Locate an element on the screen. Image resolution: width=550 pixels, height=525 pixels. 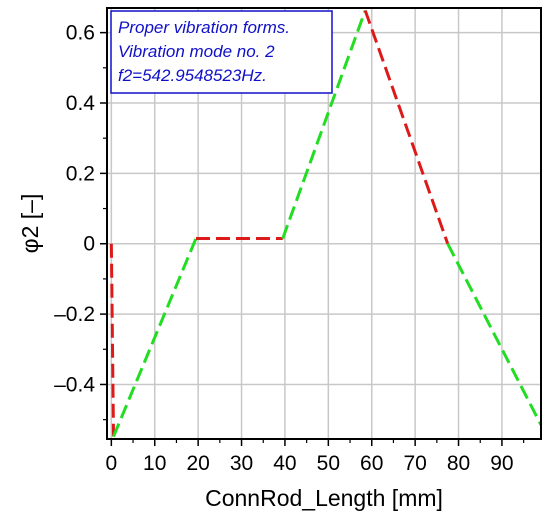
y-tick-label: 0.4 is located at coordinates (81, 103).